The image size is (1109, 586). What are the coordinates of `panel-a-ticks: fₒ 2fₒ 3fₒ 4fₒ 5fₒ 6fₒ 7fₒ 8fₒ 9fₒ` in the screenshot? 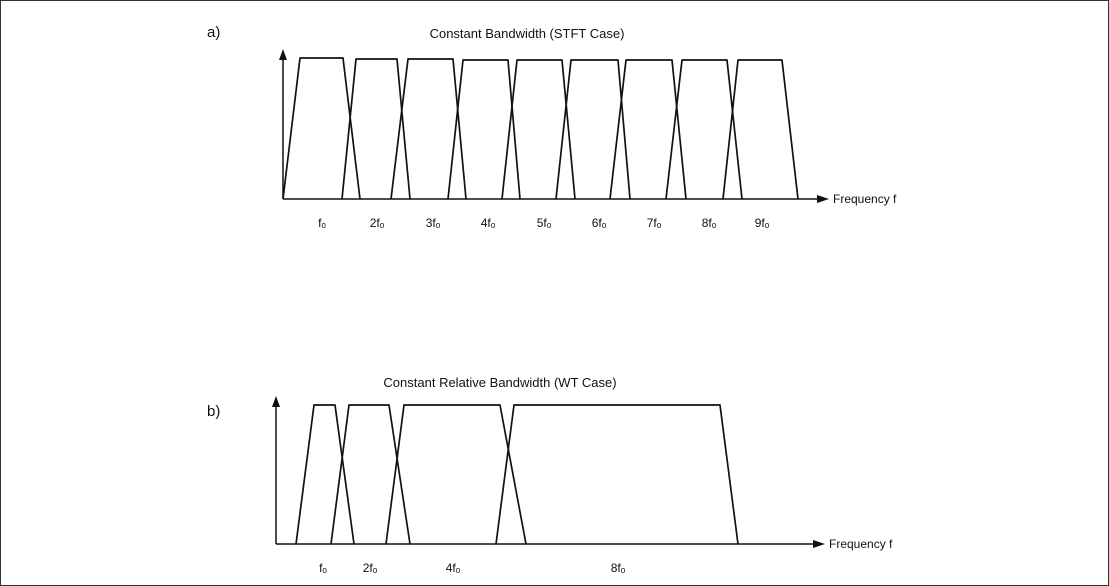 It's located at (544, 223).